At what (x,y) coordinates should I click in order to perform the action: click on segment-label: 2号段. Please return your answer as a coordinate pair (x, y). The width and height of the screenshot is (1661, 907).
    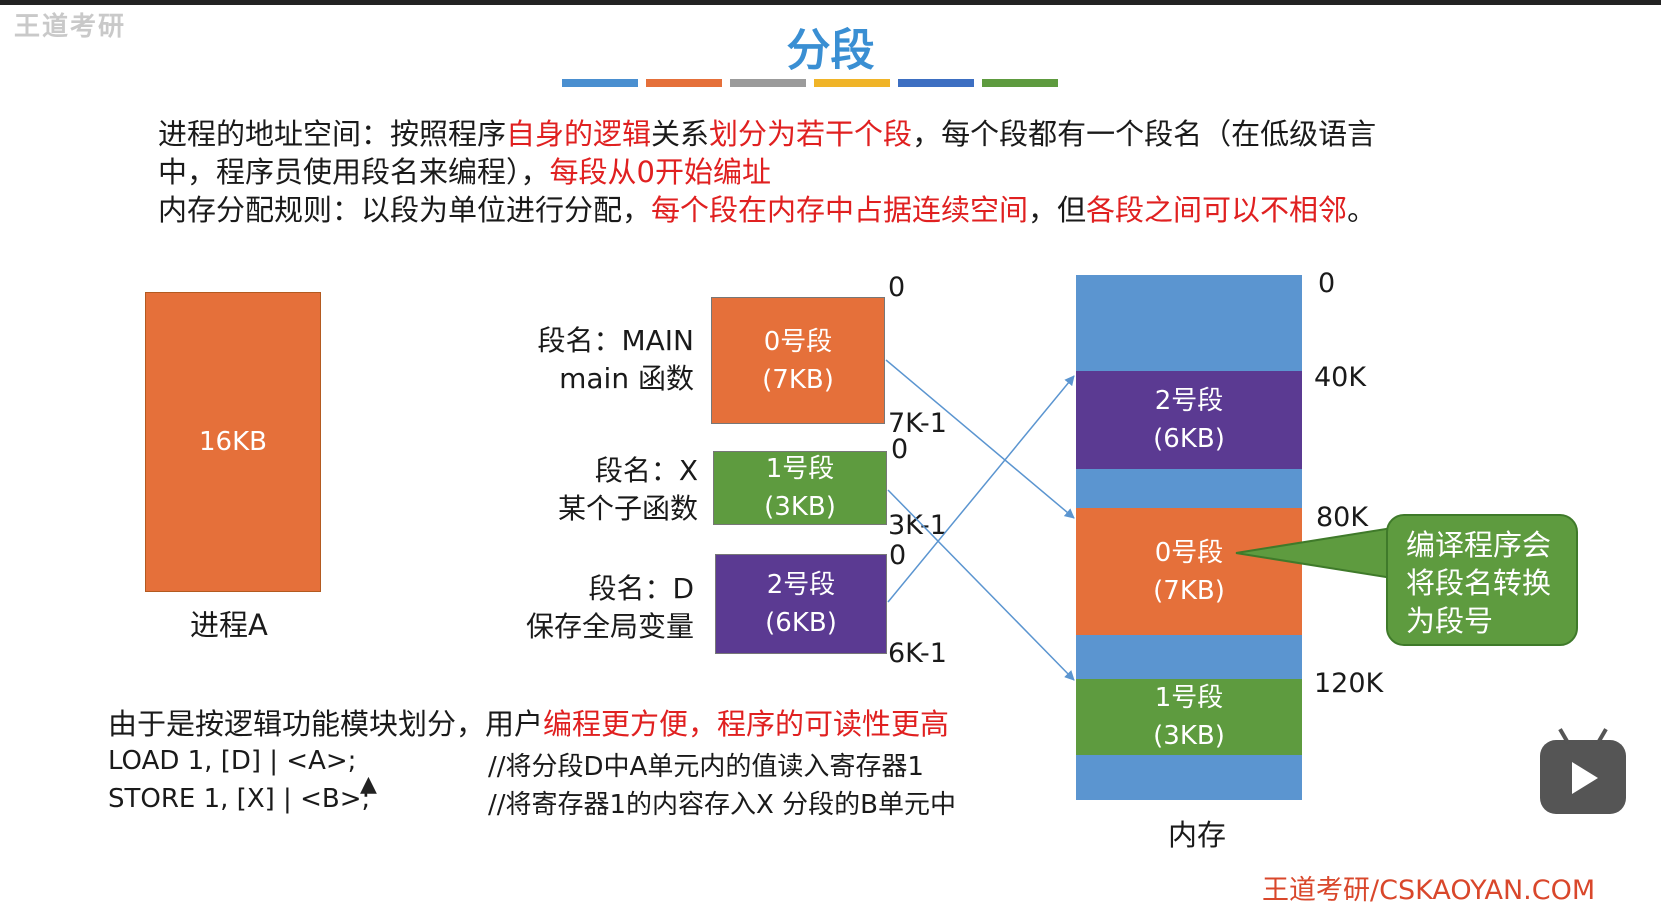
    Looking at the image, I should click on (801, 585).